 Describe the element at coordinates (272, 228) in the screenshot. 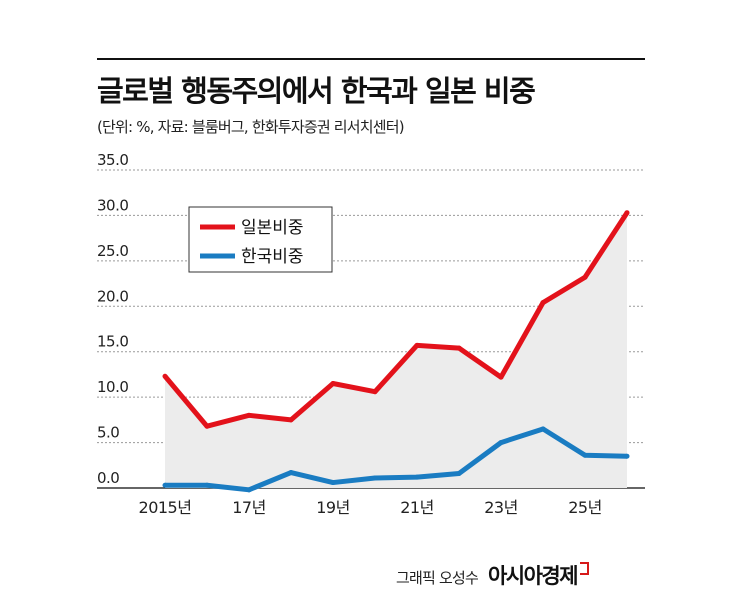

I see `legend-label-japan: 일본비중` at that location.